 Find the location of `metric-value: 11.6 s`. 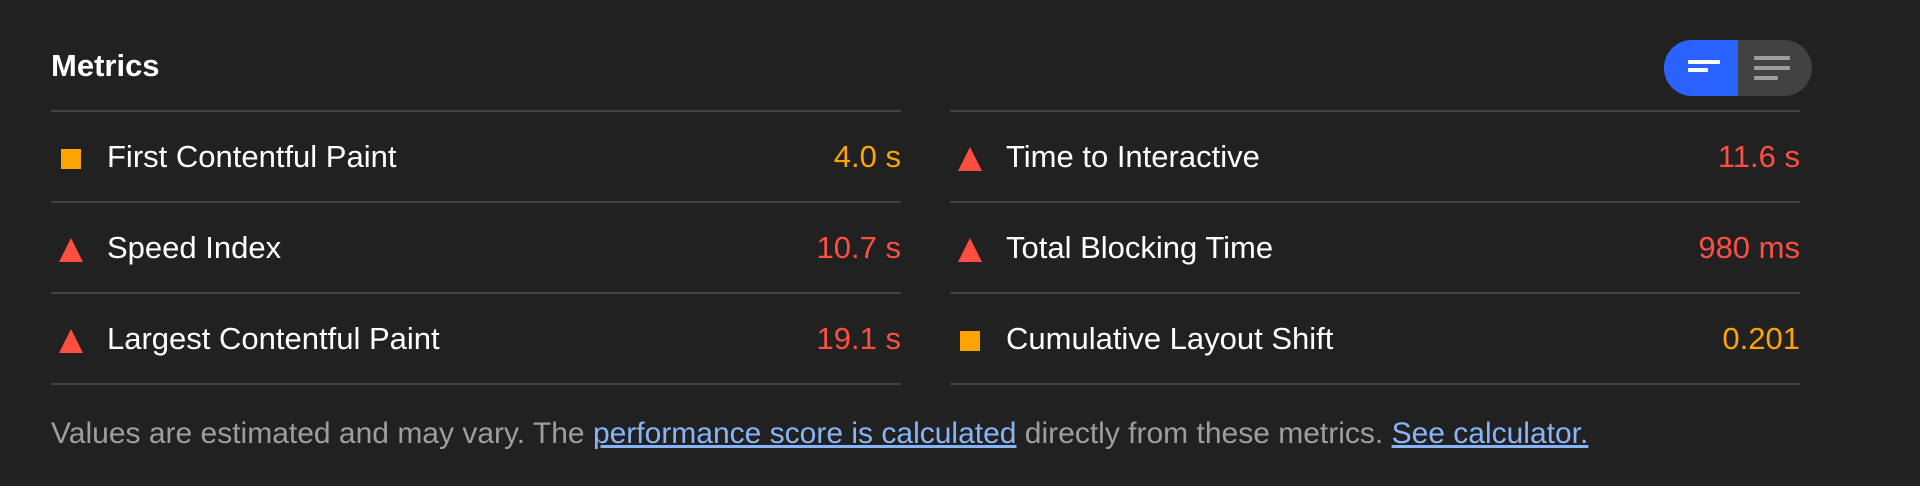

metric-value: 11.6 s is located at coordinates (1758, 156).